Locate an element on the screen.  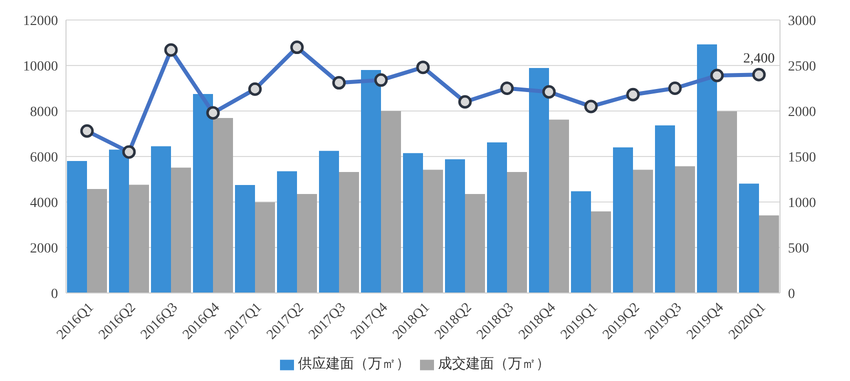
y2-tick-label: 1000 is located at coordinates (802, 203).